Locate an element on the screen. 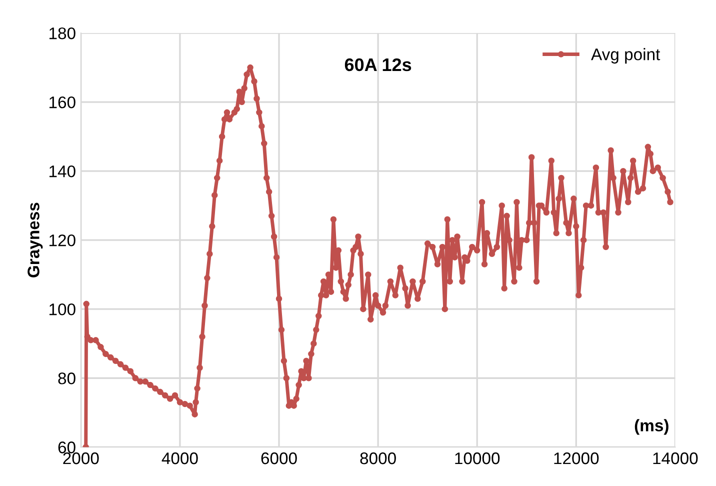 This screenshot has width=716, height=486. text: 60A 12s is located at coordinates (378, 65).